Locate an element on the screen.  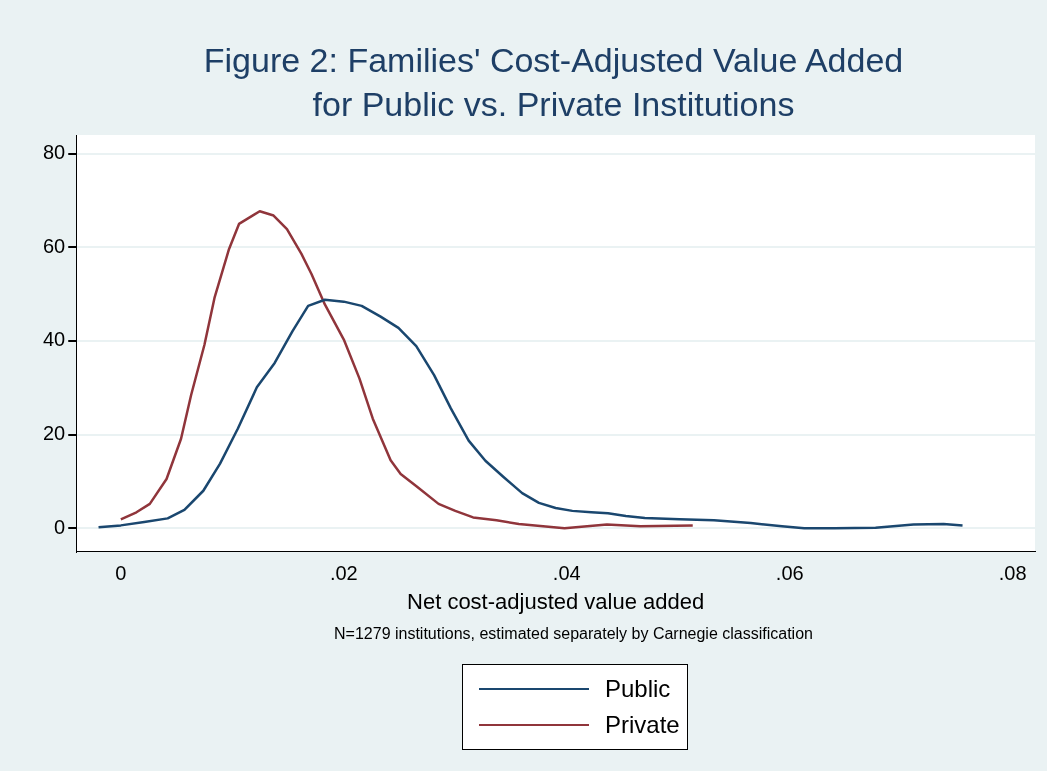
y-tick-label: 80 is located at coordinates (54, 152).